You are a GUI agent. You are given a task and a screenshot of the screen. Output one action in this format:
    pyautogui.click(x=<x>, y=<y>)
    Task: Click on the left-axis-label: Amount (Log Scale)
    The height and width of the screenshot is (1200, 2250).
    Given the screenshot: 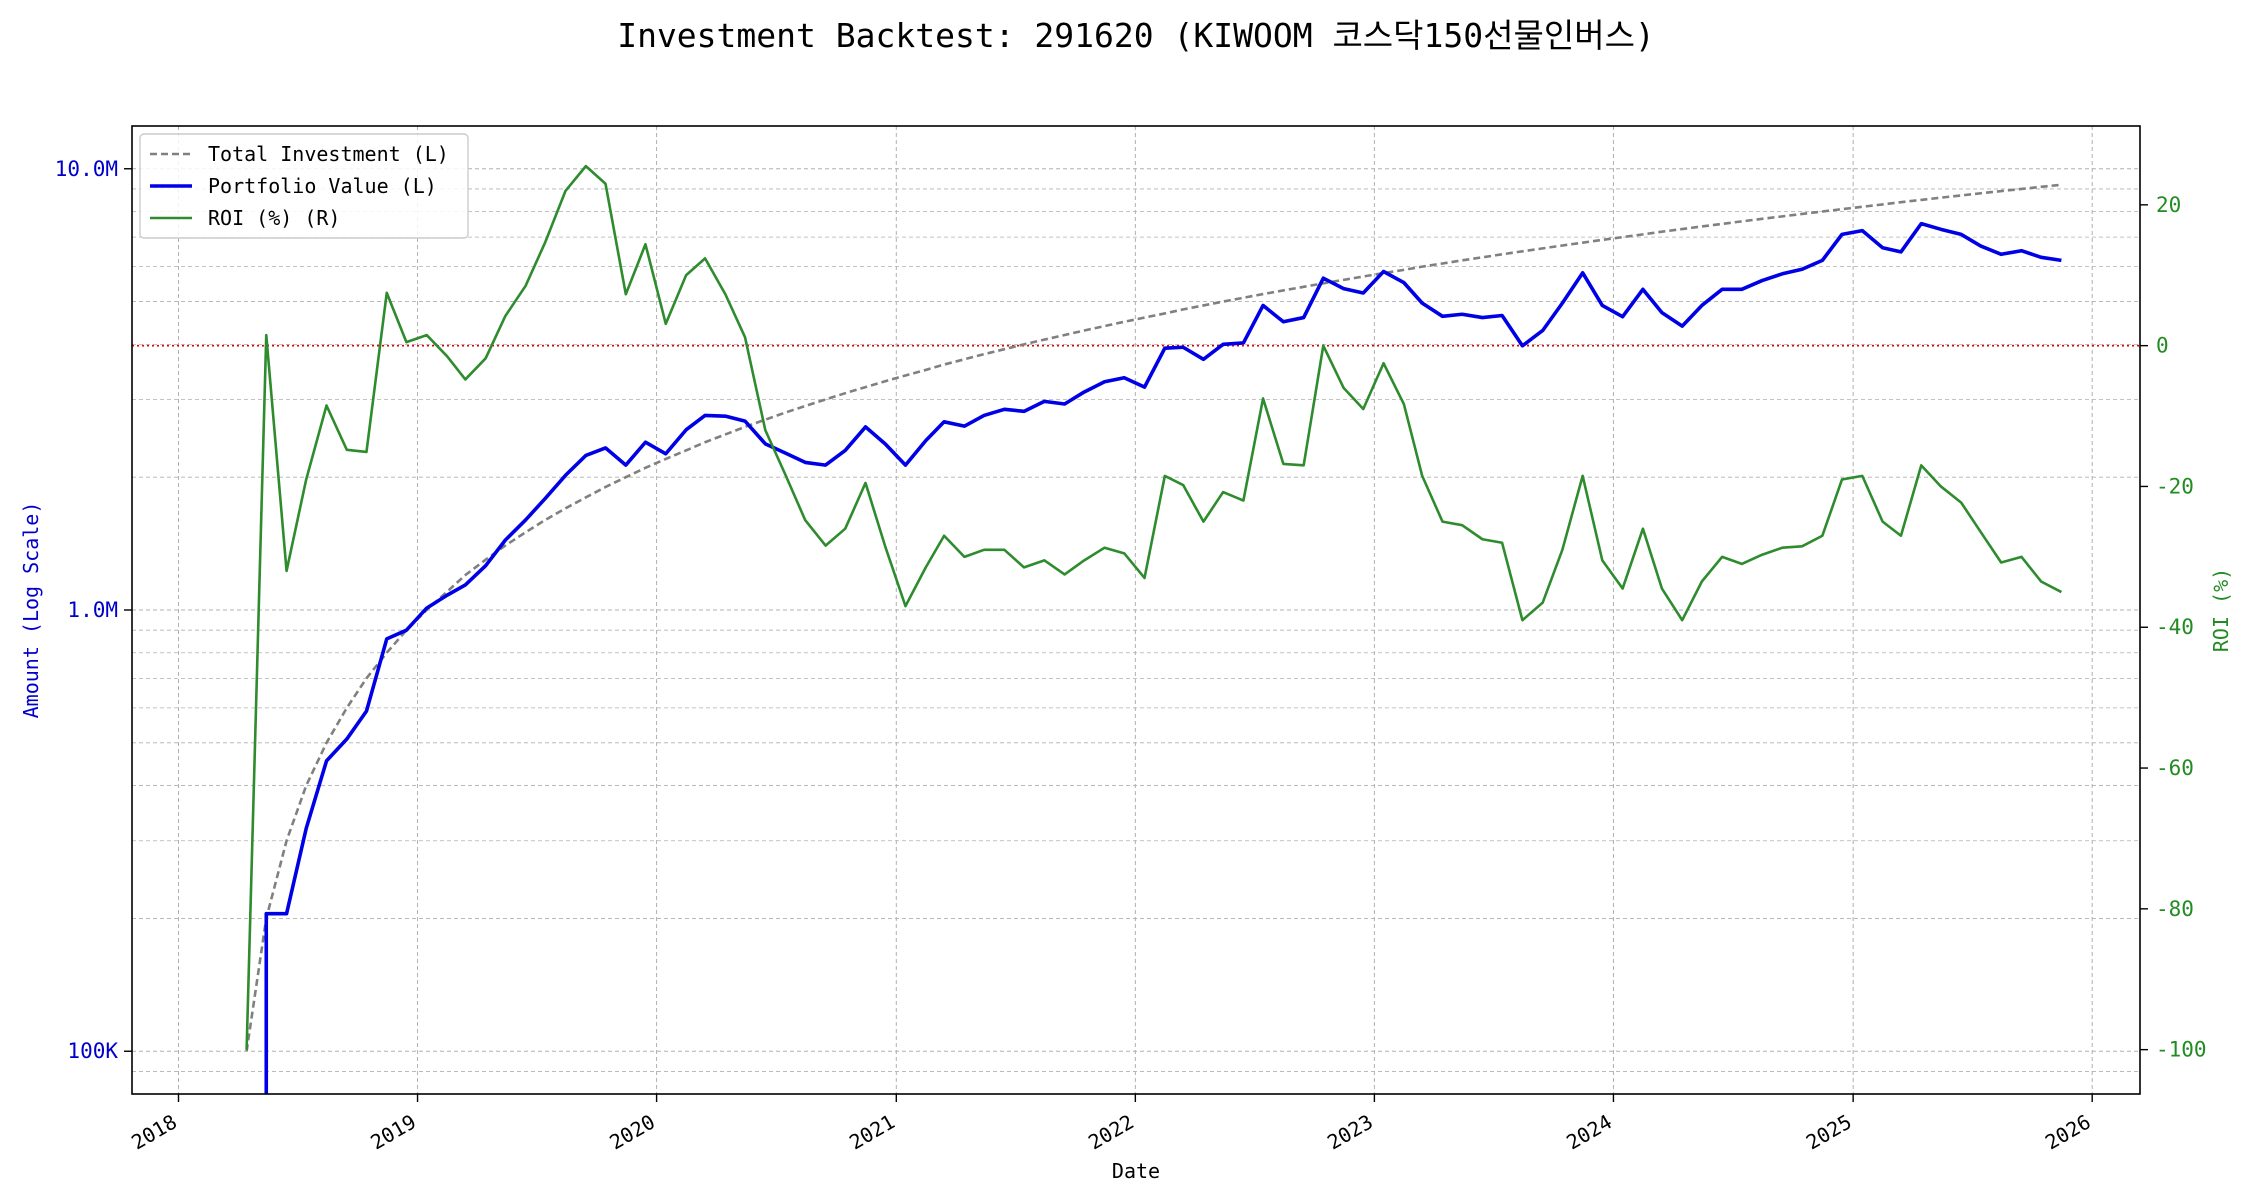 What is the action you would take?
    pyautogui.click(x=31, y=610)
    